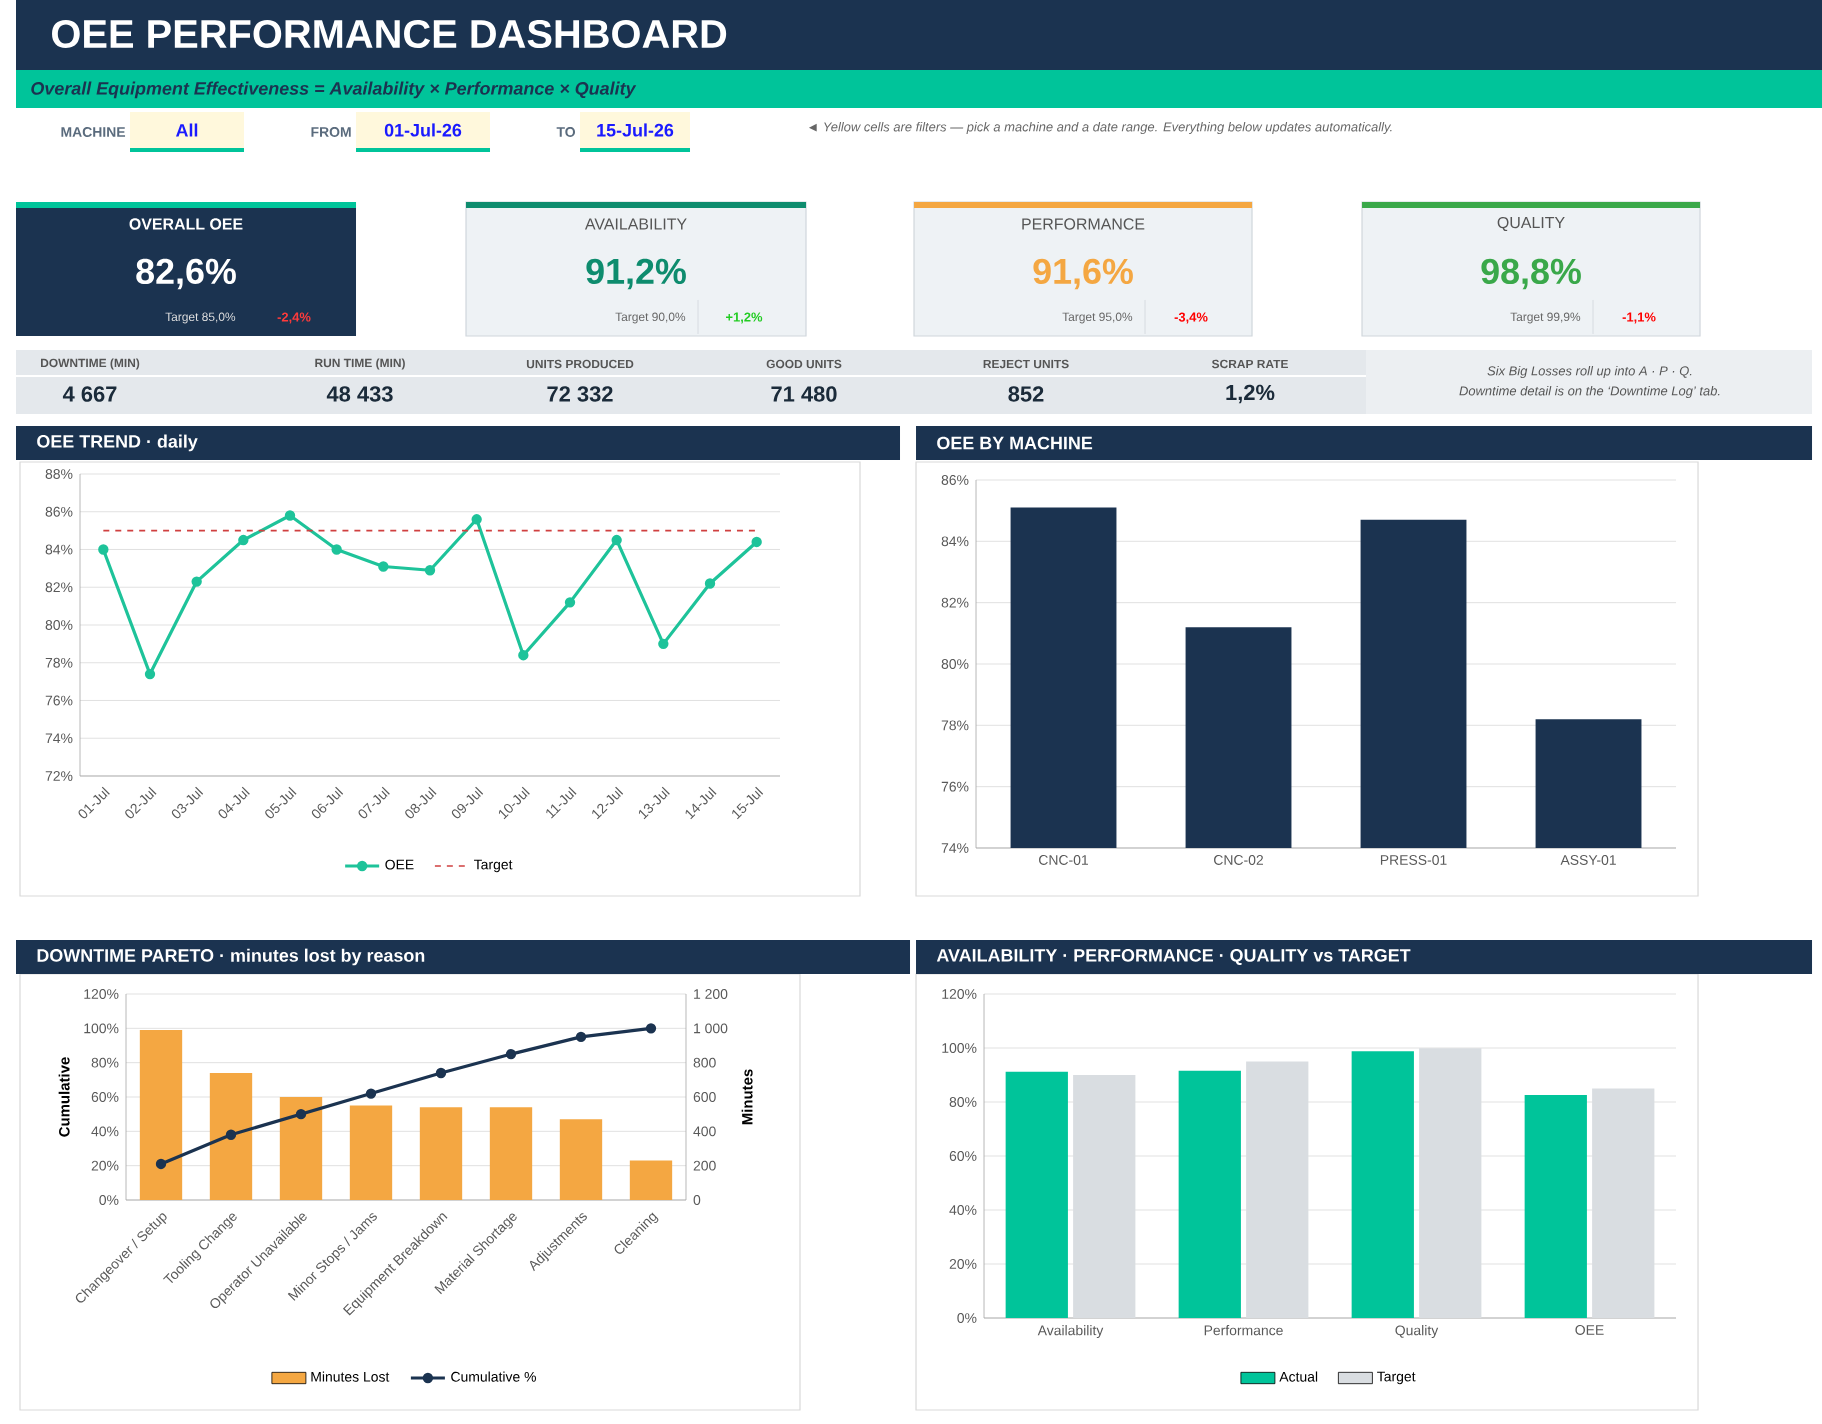  What do you see at coordinates (186, 130) in the screenshot?
I see `text: All` at bounding box center [186, 130].